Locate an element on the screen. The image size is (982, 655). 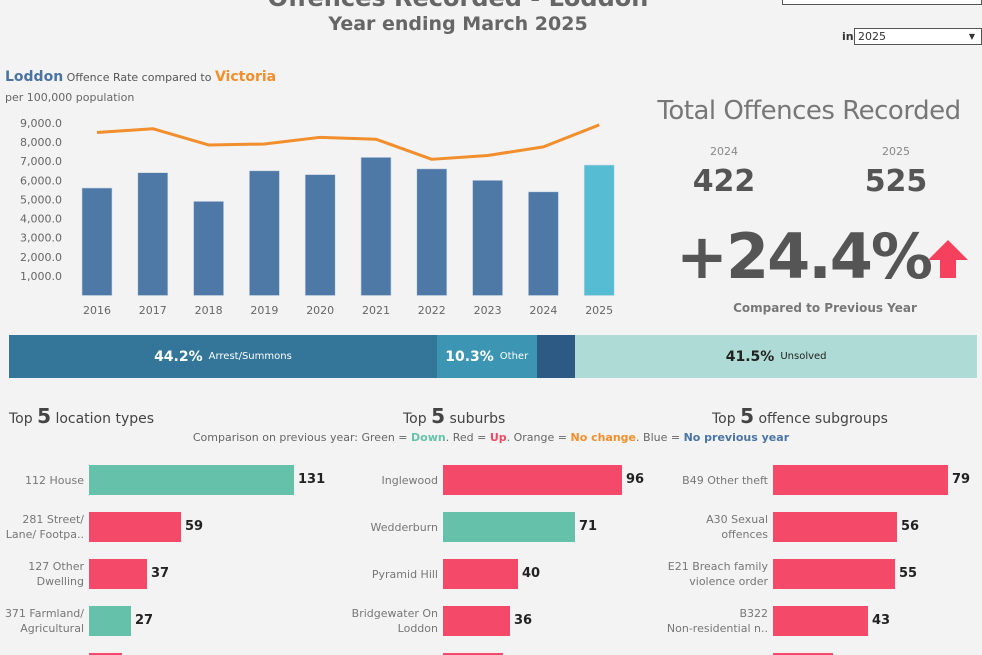
outcome-segment: 44.2% Arrest/Summons is located at coordinates (223, 356).